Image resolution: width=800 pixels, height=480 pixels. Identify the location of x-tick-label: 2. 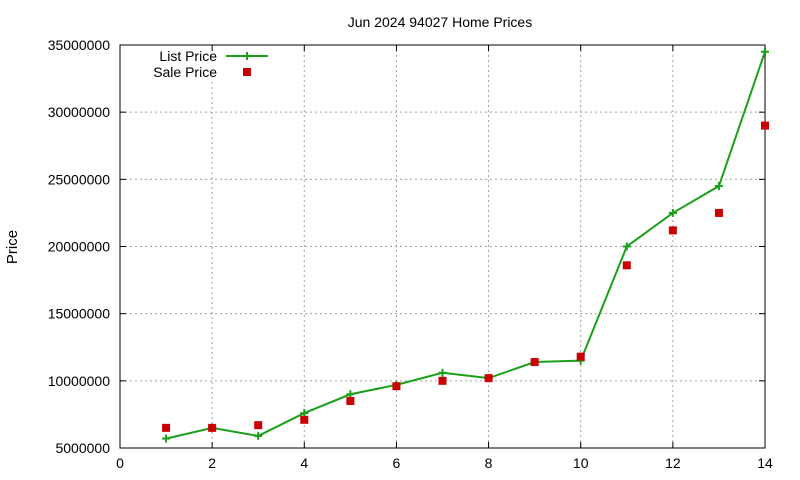
(212, 463).